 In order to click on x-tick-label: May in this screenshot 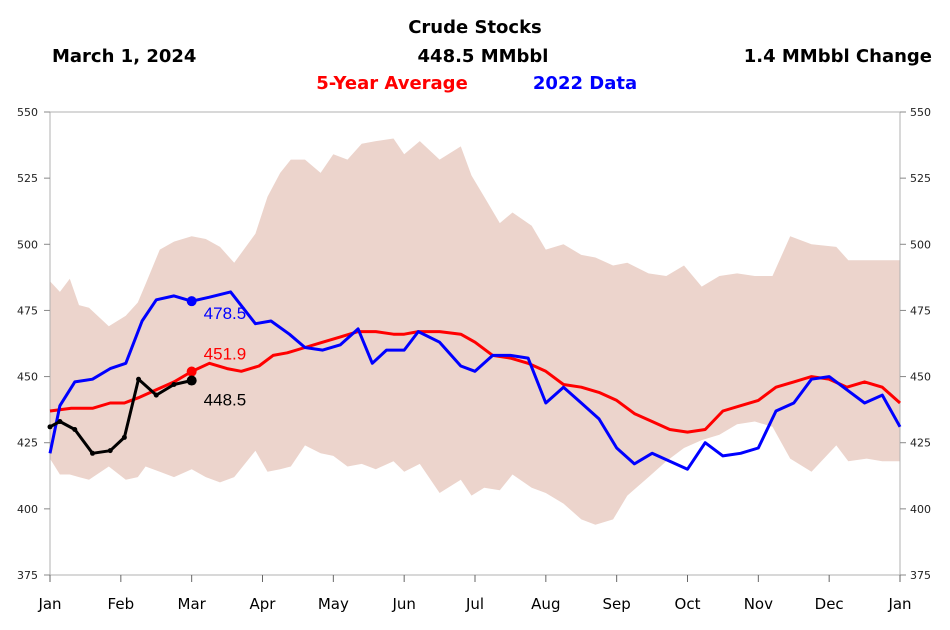, I will do `click(333, 604)`.